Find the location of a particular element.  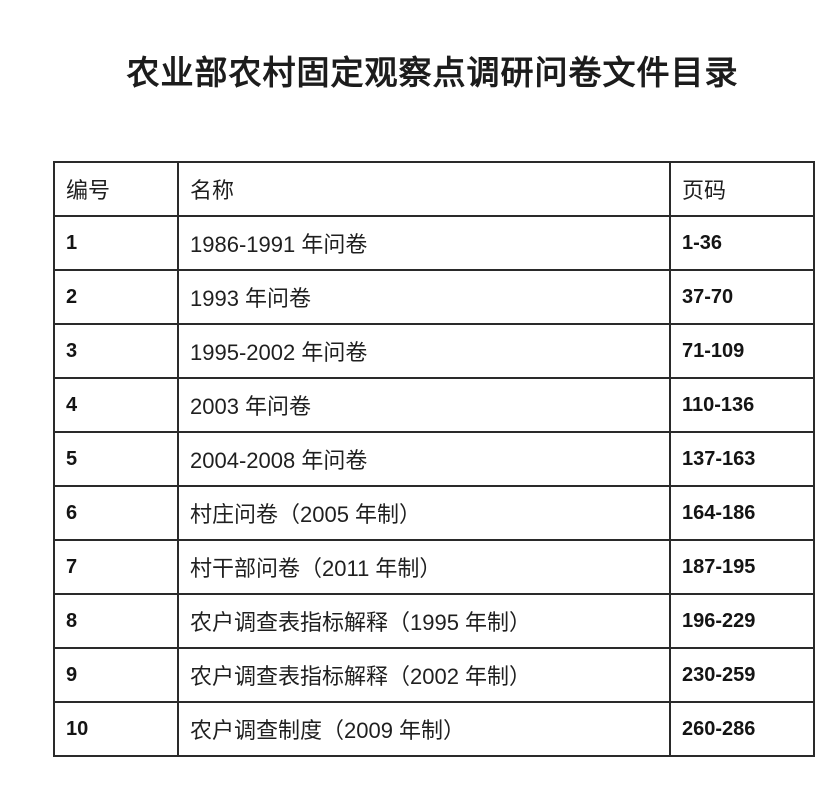

cell-pages: 230-259 is located at coordinates (742, 675).